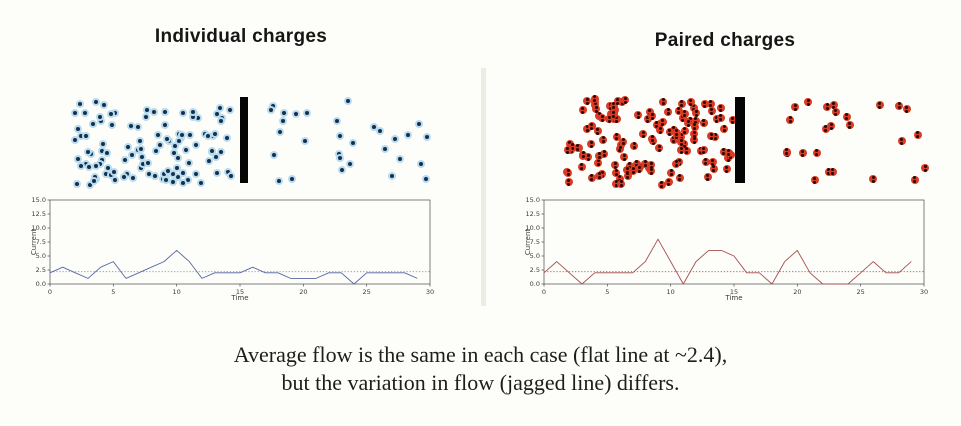 The image size is (961, 426). What do you see at coordinates (41, 284) in the screenshot?
I see `y-tick-label: 0.0` at bounding box center [41, 284].